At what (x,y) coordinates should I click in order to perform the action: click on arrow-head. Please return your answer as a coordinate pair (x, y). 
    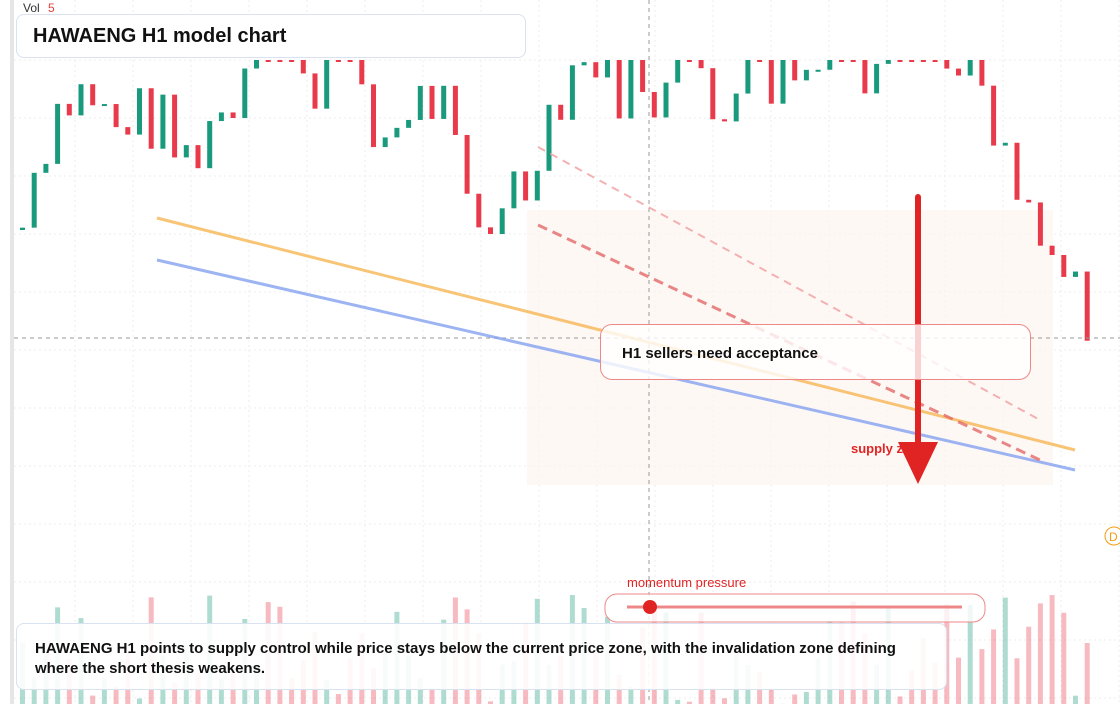
    Looking at the image, I should click on (918, 463).